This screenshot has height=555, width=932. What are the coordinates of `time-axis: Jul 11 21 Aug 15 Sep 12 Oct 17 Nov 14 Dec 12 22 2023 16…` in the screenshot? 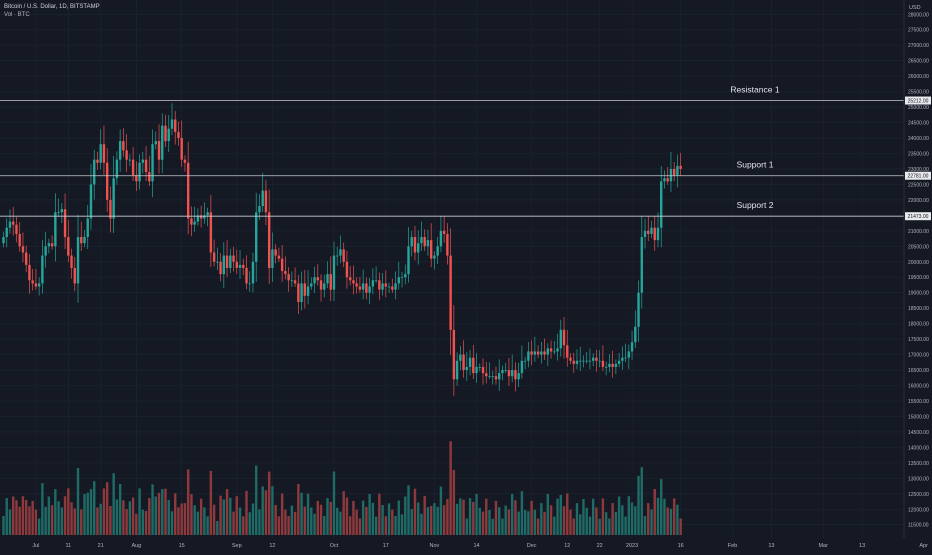 It's located at (480, 546).